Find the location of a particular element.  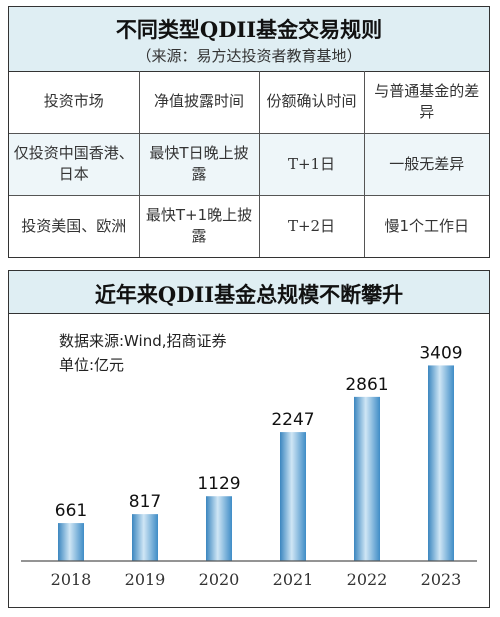

table-cell: T+1日 is located at coordinates (311, 164).